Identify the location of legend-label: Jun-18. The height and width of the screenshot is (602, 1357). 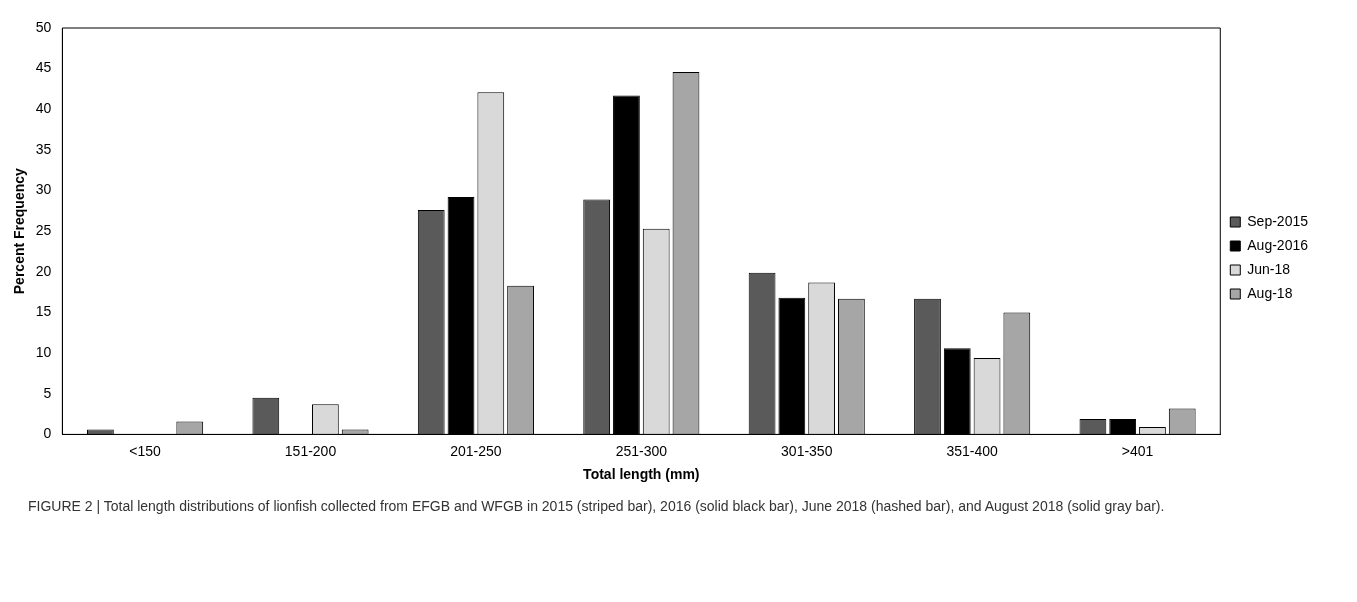
(1269, 268).